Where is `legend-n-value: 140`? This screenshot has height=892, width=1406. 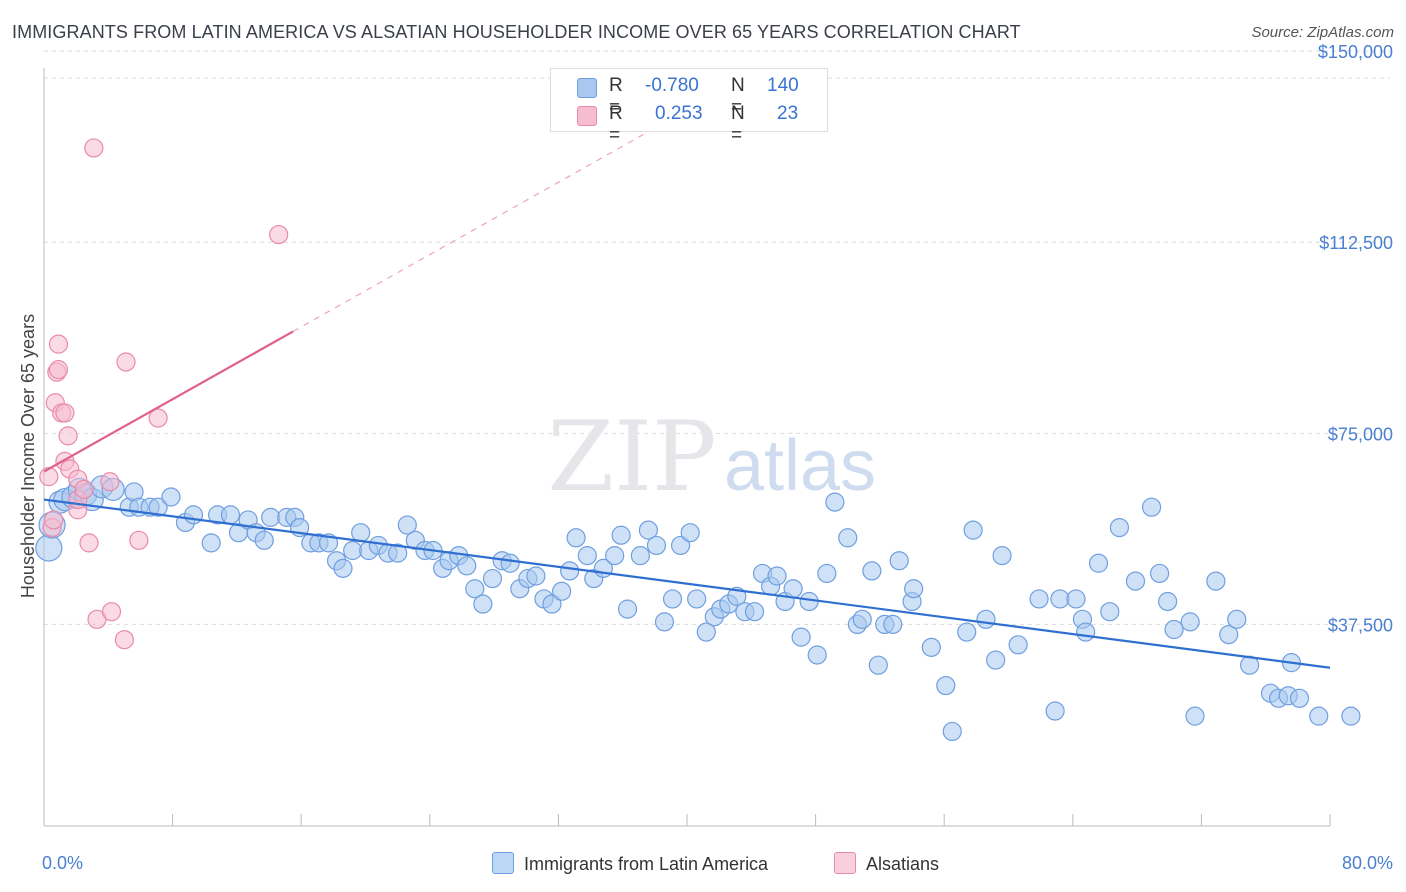 legend-n-value: 140 is located at coordinates (783, 85).